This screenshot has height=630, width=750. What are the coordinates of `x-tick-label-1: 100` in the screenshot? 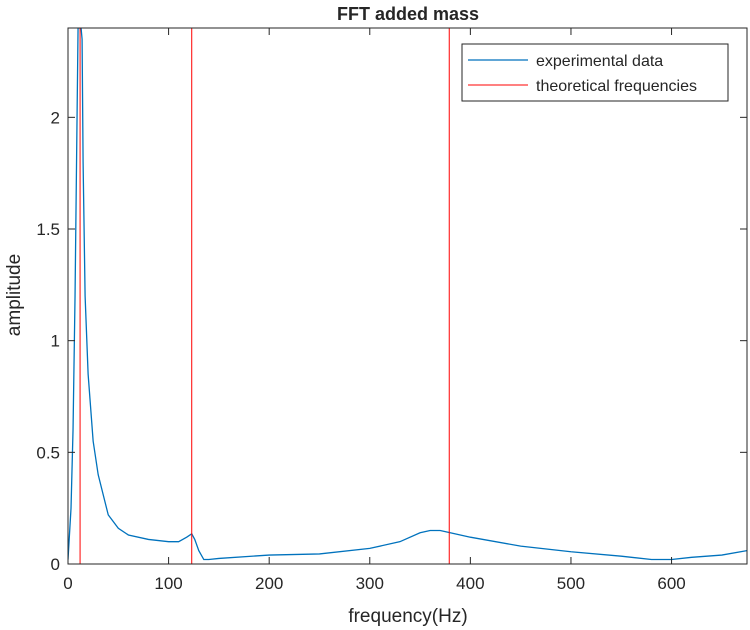 It's located at (168, 583).